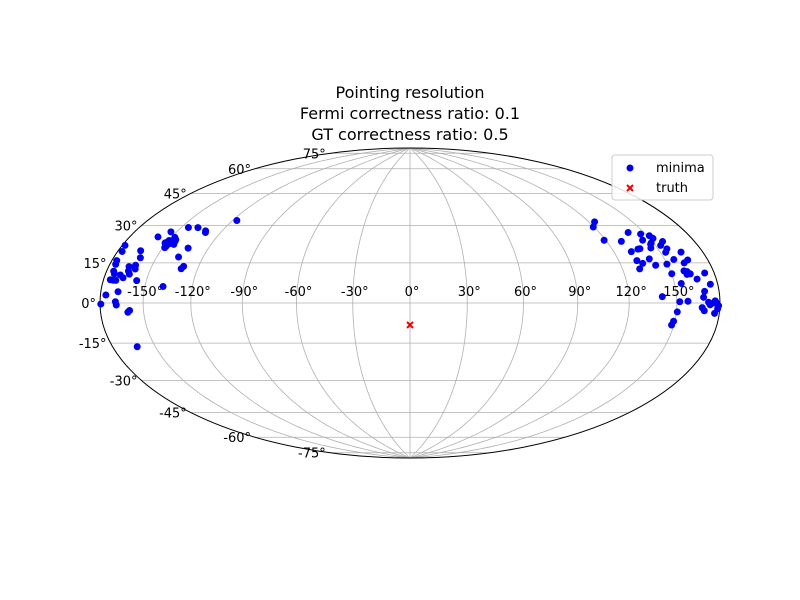 The height and width of the screenshot is (600, 800). Describe the element at coordinates (630, 168) in the screenshot. I see `legend-minima-marker` at that location.